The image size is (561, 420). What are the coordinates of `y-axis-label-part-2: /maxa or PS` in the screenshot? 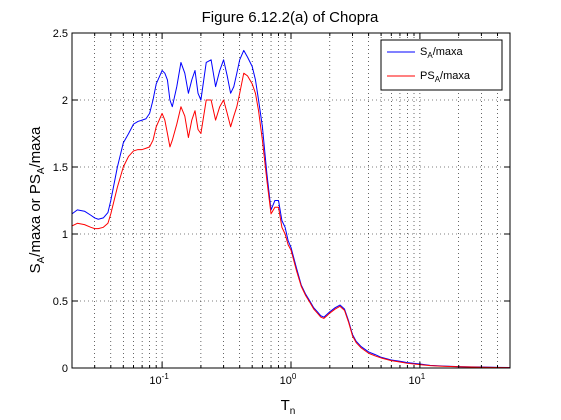 It's located at (35, 215).